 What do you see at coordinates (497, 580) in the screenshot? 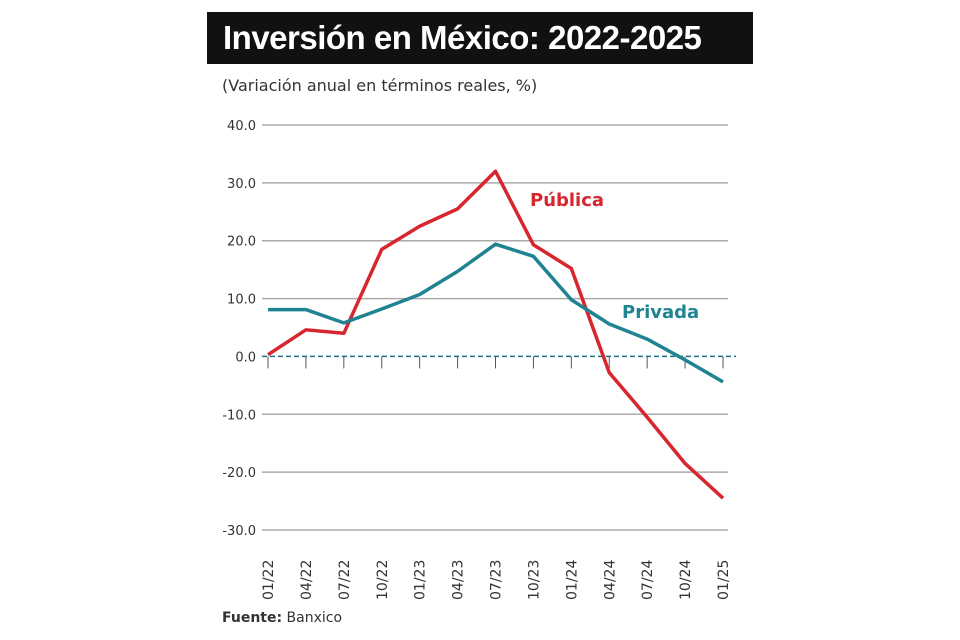
I see `x-tick-label: 07/23` at bounding box center [497, 580].